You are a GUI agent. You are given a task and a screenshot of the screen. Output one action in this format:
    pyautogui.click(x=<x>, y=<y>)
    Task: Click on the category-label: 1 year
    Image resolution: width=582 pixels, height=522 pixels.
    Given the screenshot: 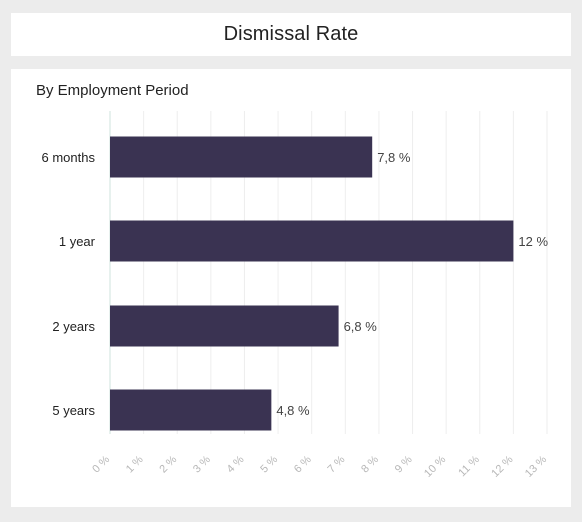 What is the action you would take?
    pyautogui.click(x=77, y=241)
    